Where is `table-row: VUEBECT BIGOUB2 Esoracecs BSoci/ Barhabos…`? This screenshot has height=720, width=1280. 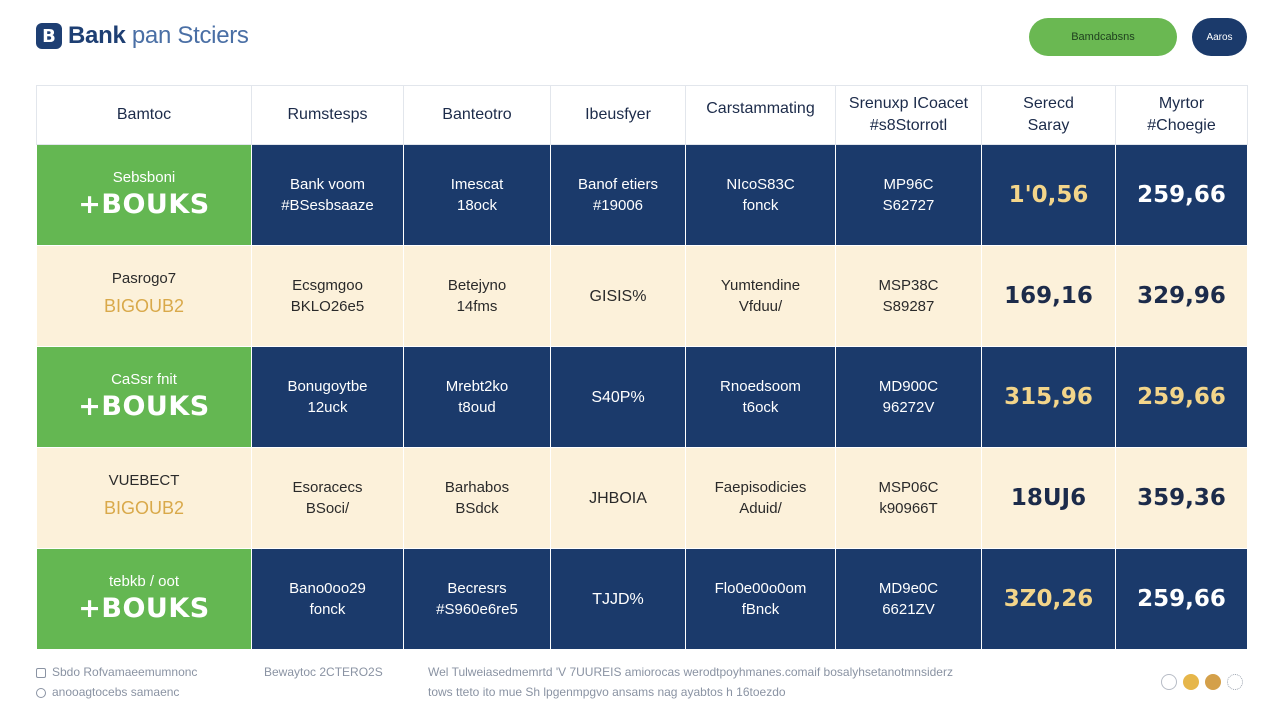
table-row: VUEBECT BIGOUB2 Esoracecs BSoci/ Barhabos… is located at coordinates (642, 498).